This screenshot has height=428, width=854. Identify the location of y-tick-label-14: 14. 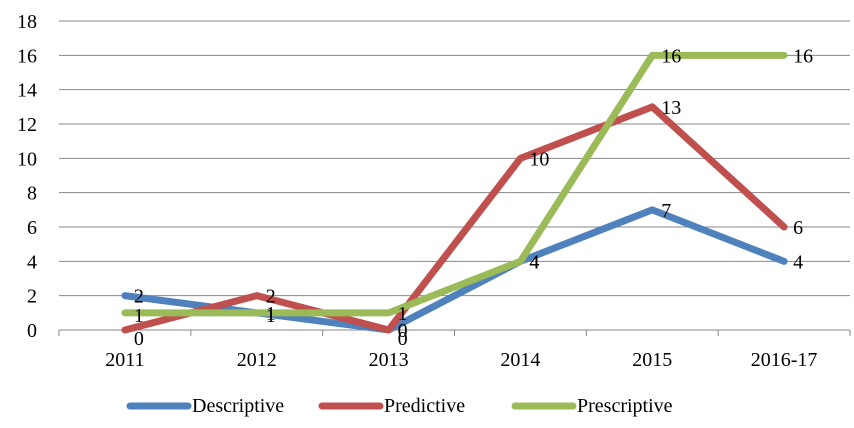
(27, 91).